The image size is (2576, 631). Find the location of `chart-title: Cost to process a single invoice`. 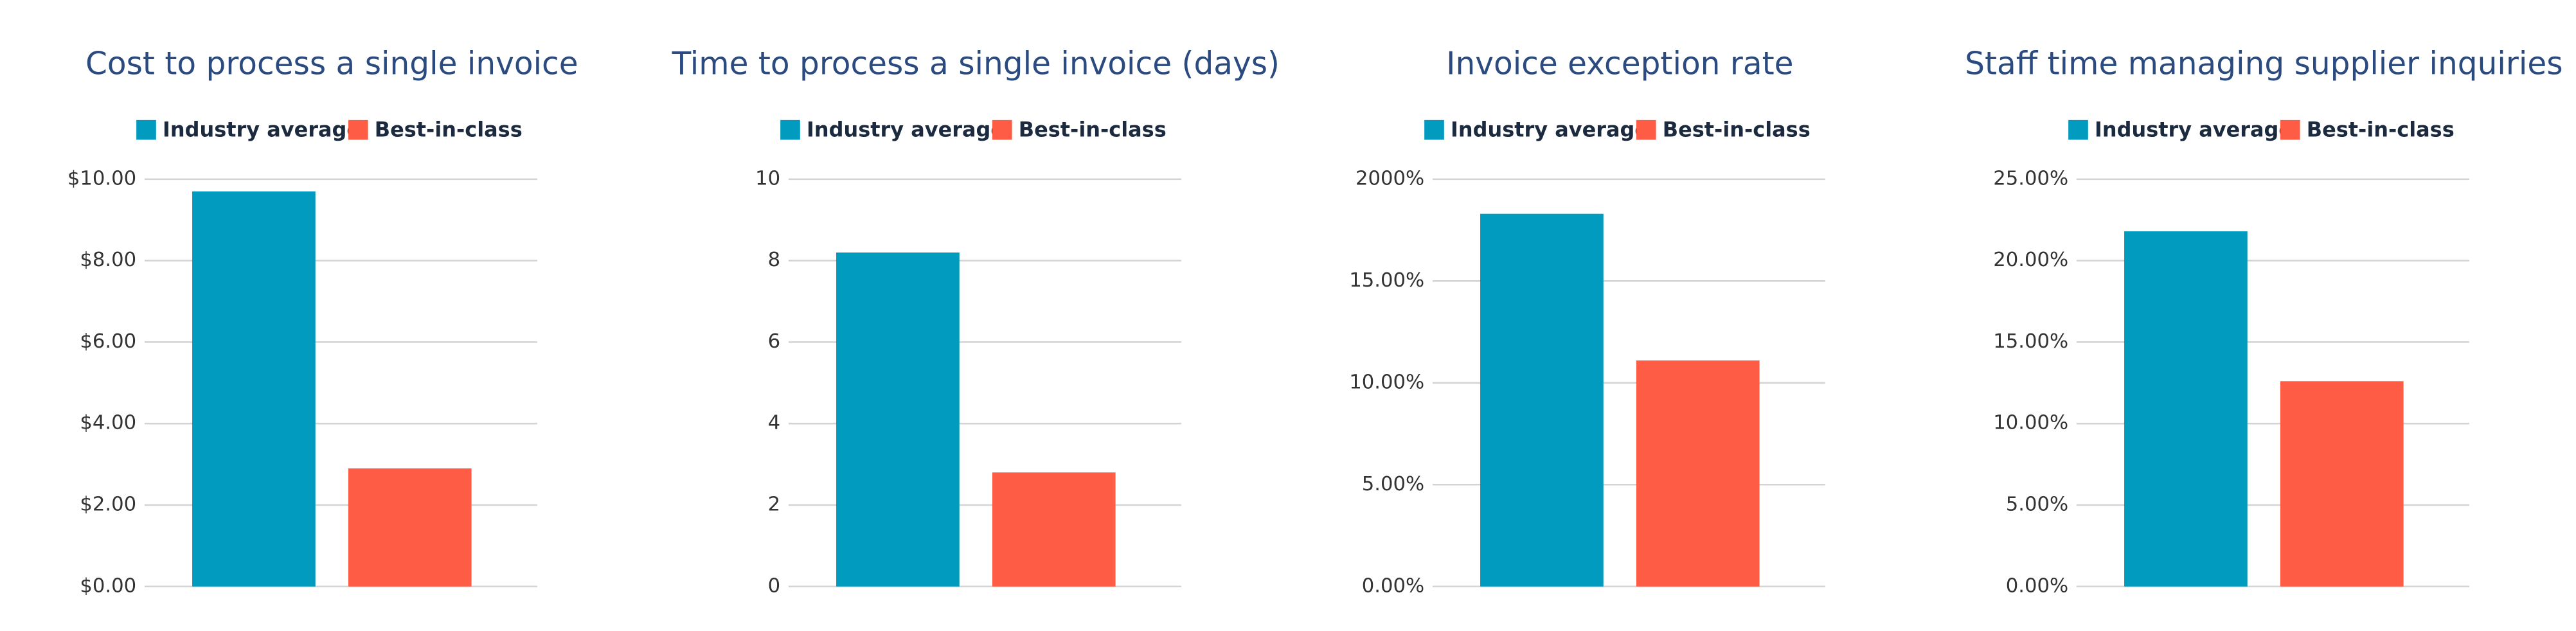

chart-title: Cost to process a single invoice is located at coordinates (331, 64).